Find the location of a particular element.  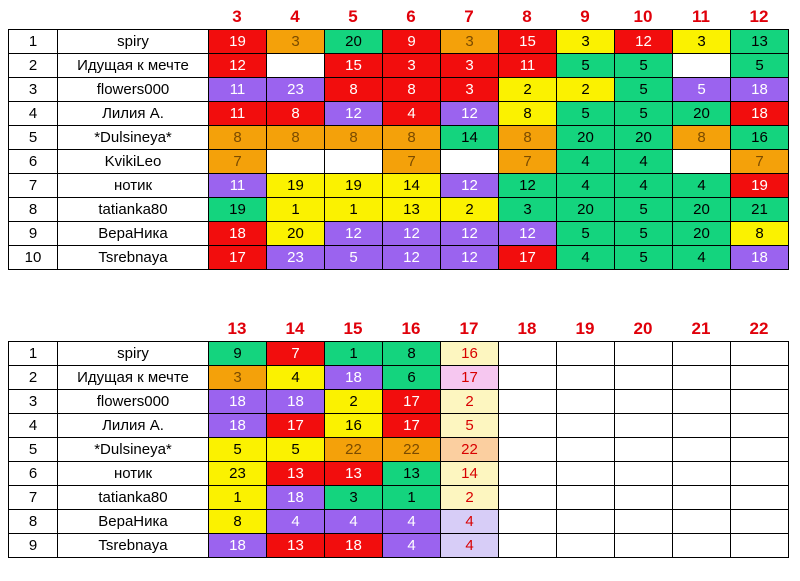

column-header: 14 is located at coordinates (295, 328).